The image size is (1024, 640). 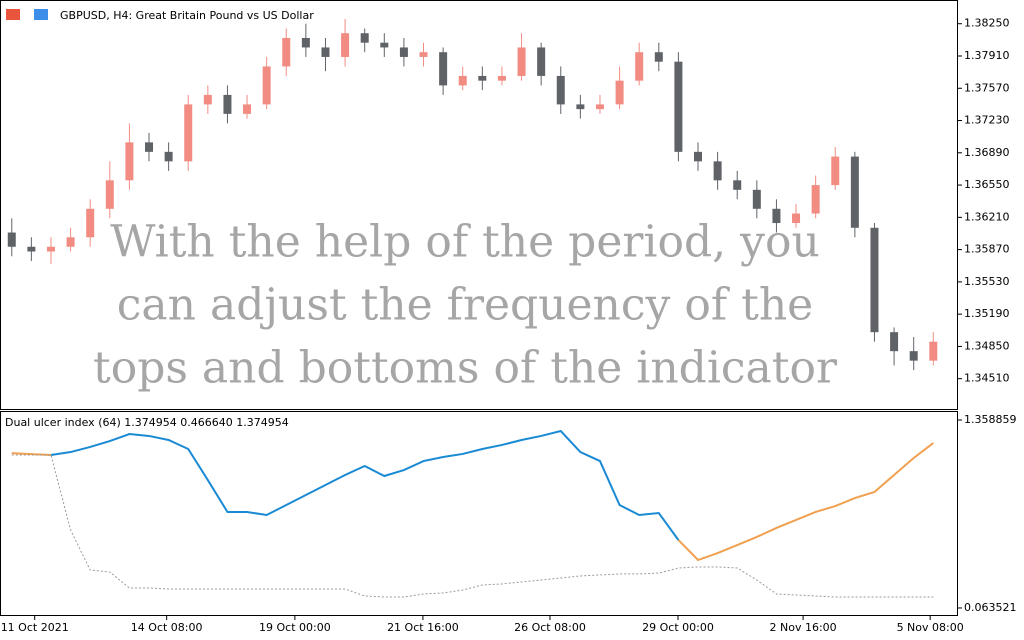 I want to click on y-tick-label: 1.38250, so click(x=987, y=23).